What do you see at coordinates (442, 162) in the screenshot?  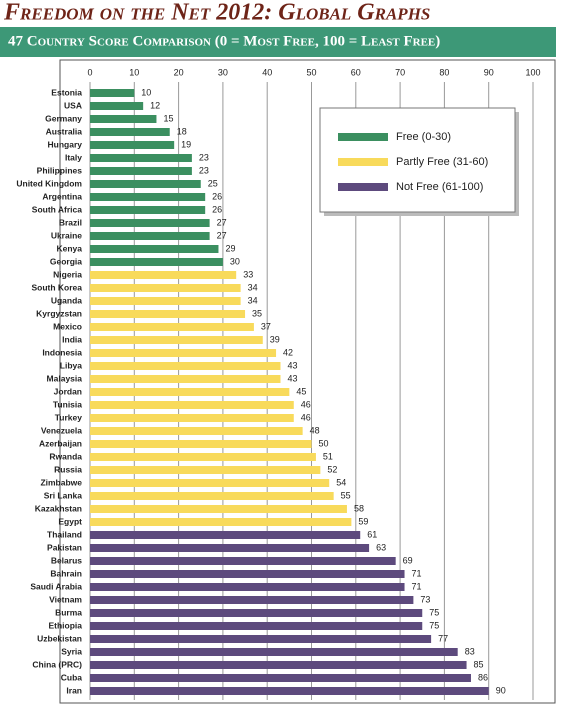 I see `legend-label: Partly Free (31-60)` at bounding box center [442, 162].